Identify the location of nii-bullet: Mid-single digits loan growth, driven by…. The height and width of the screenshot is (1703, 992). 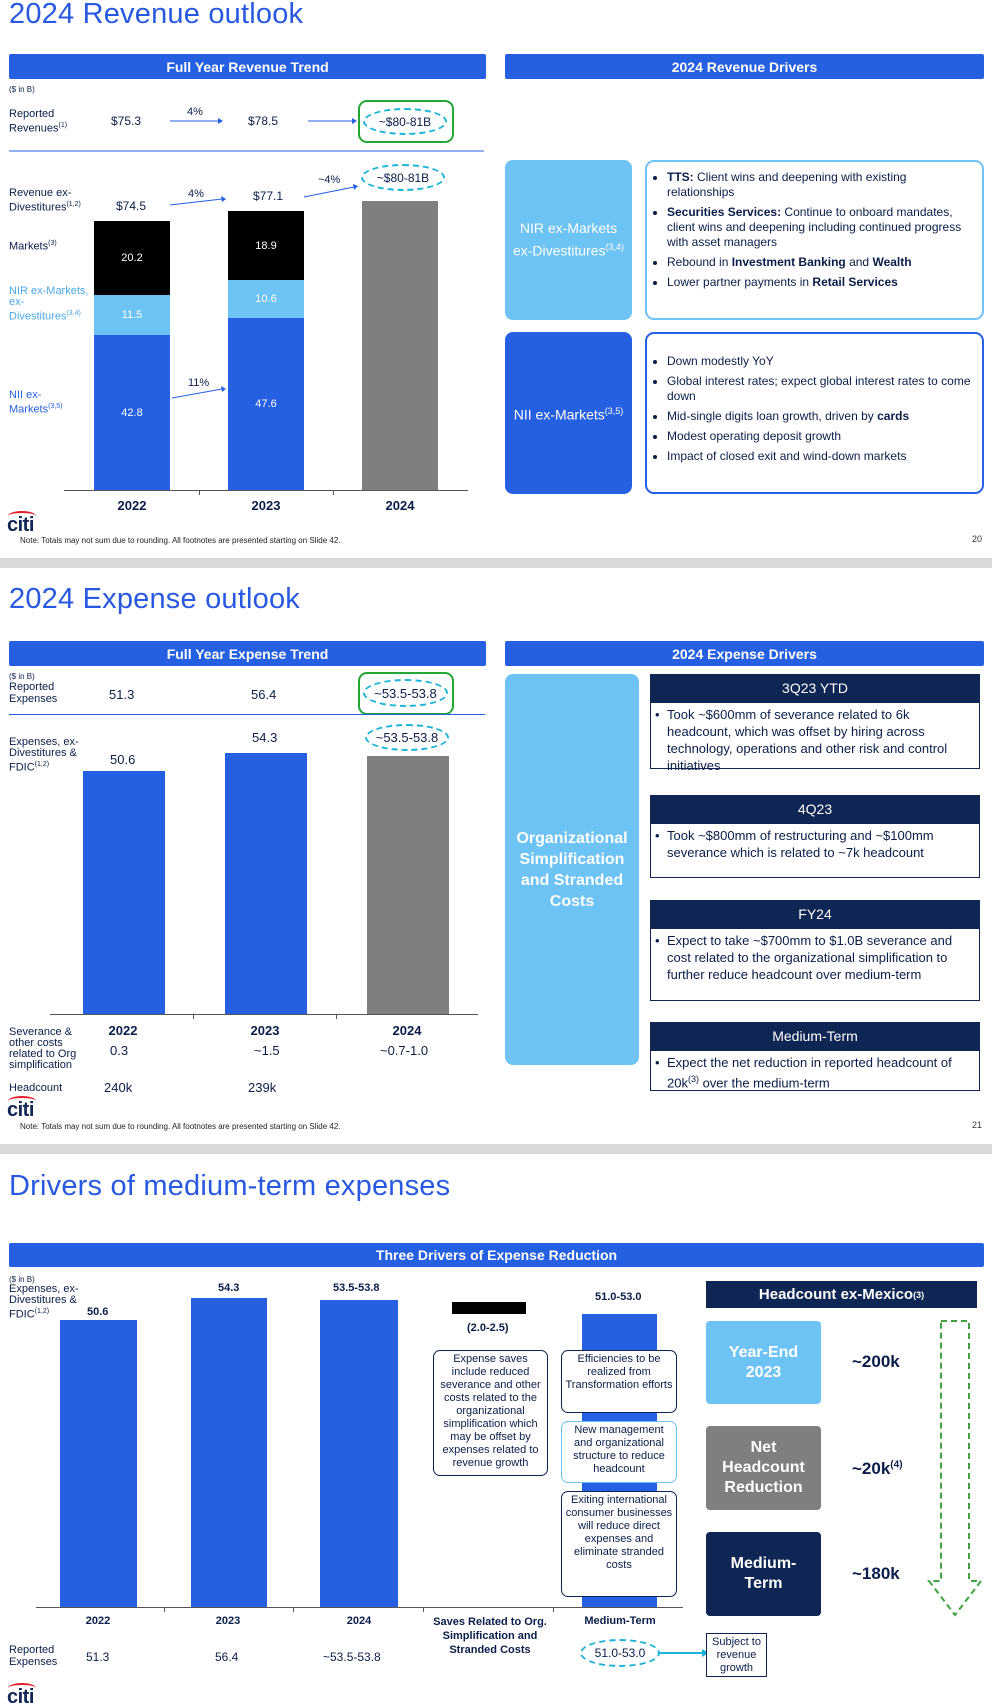
(819, 416).